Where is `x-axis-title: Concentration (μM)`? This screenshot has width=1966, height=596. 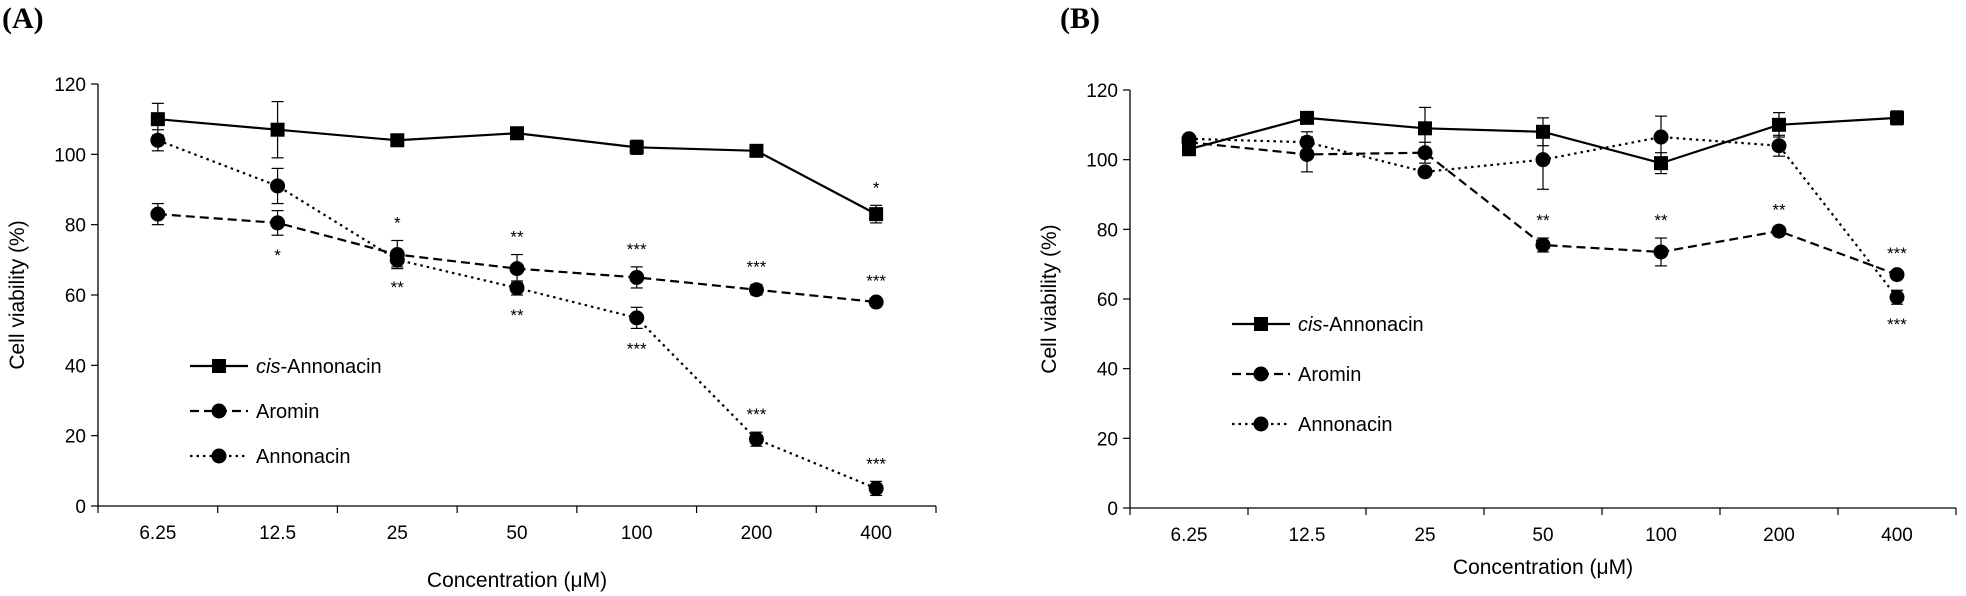 x-axis-title: Concentration (μM) is located at coordinates (517, 580).